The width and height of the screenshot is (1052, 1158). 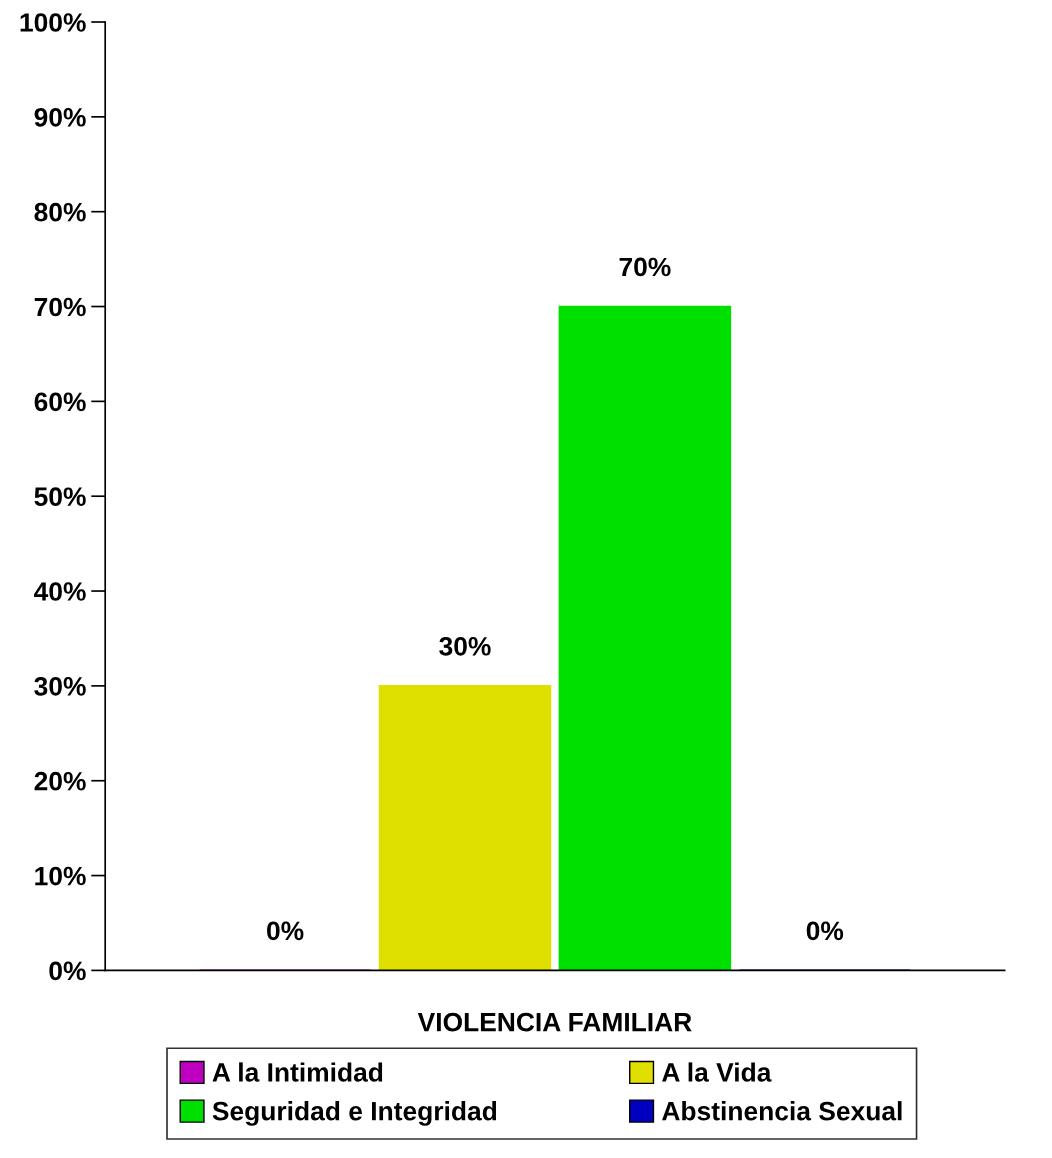 I want to click on y-tick-label: 20%, so click(x=60, y=781).